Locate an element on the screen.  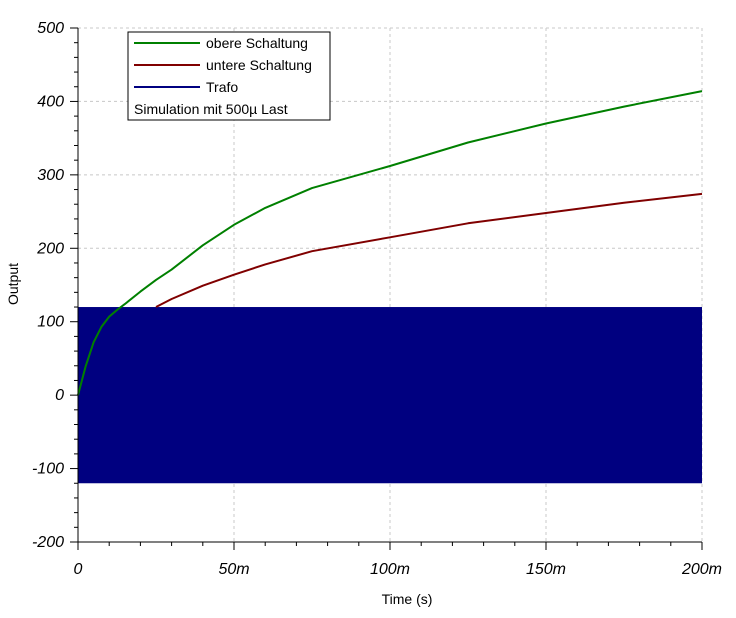
y-tick-label: -100 is located at coordinates (48, 469).